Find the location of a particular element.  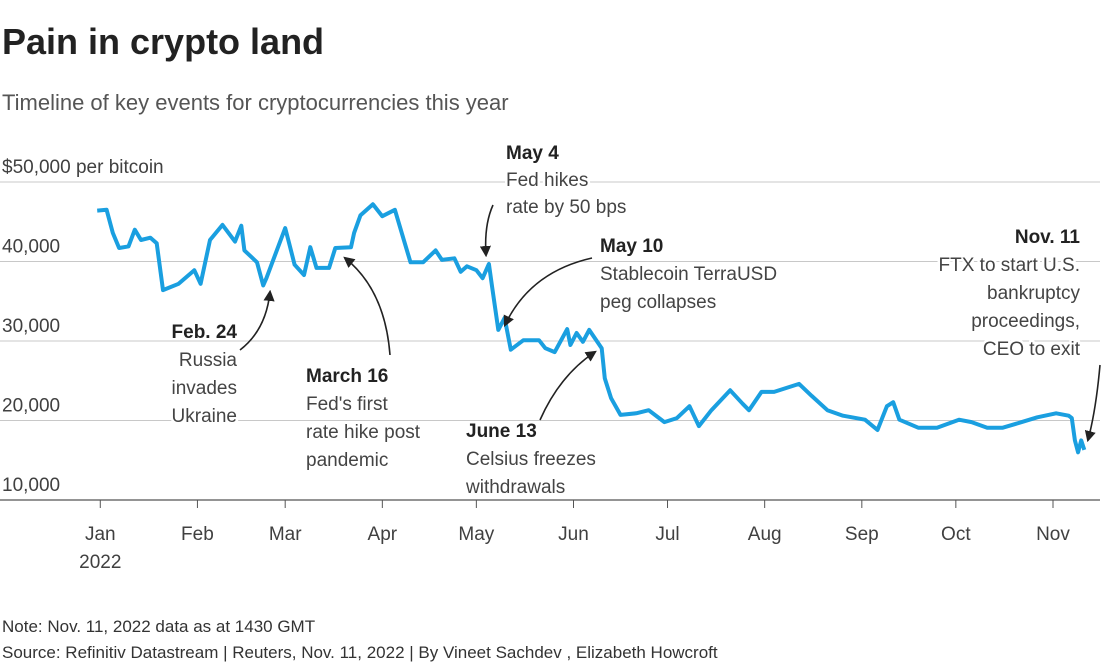

annotation-text: bankruptcy is located at coordinates (1033, 293).